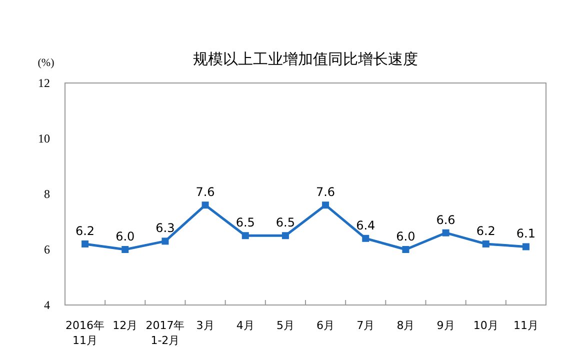  What do you see at coordinates (44, 139) in the screenshot?
I see `y-tick-label: 10` at bounding box center [44, 139].